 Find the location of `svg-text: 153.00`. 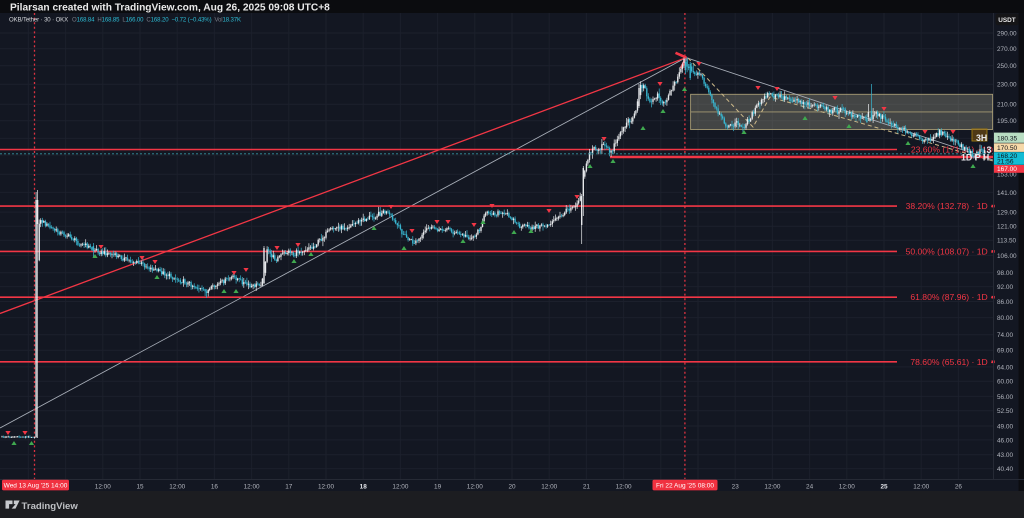

svg-text: 153.00 is located at coordinates (1007, 175).